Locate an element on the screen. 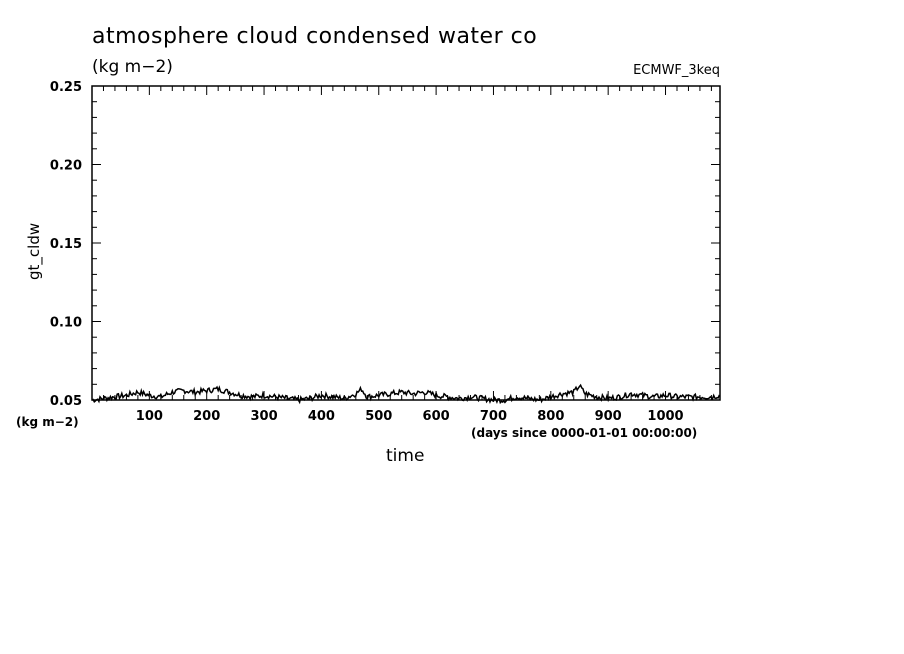 This screenshot has width=904, height=654. x-tick-label: 700 is located at coordinates (493, 416).